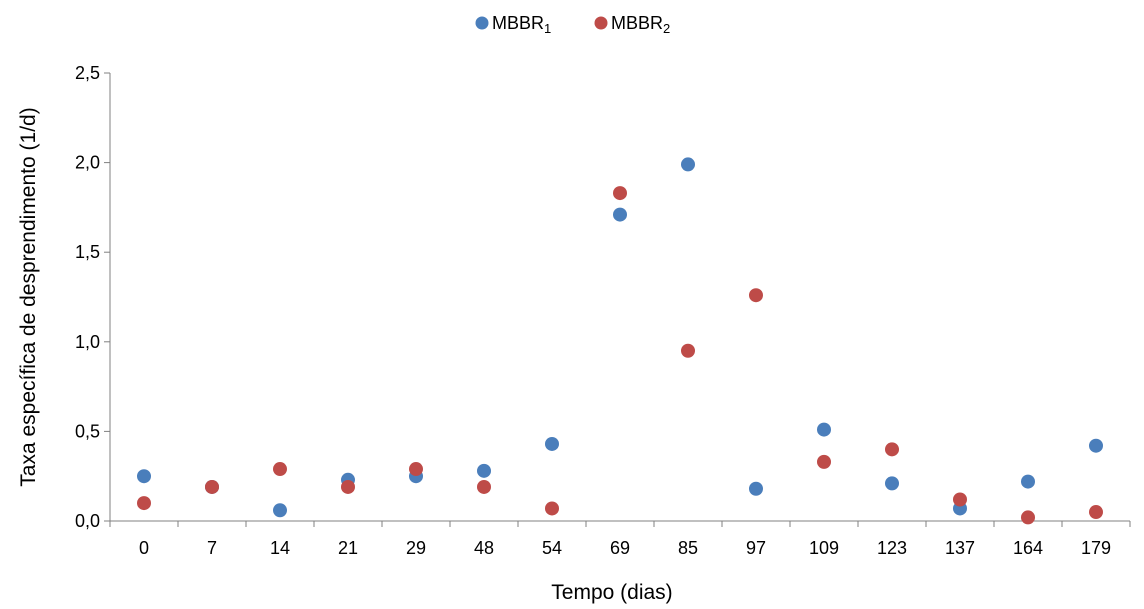 The image size is (1144, 609). What do you see at coordinates (87, 163) in the screenshot?
I see `y-tick-label: 2,0` at bounding box center [87, 163].